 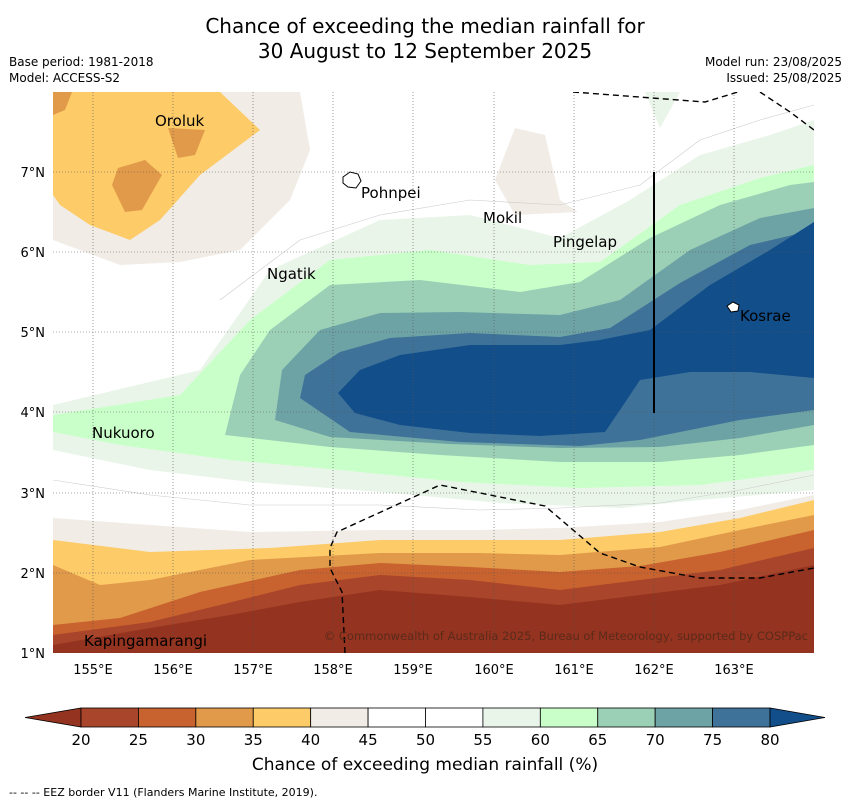 What do you see at coordinates (81, 70) in the screenshot?
I see `meta-left: Base period: 1981-2018 Model: ACCESS-S2` at bounding box center [81, 70].